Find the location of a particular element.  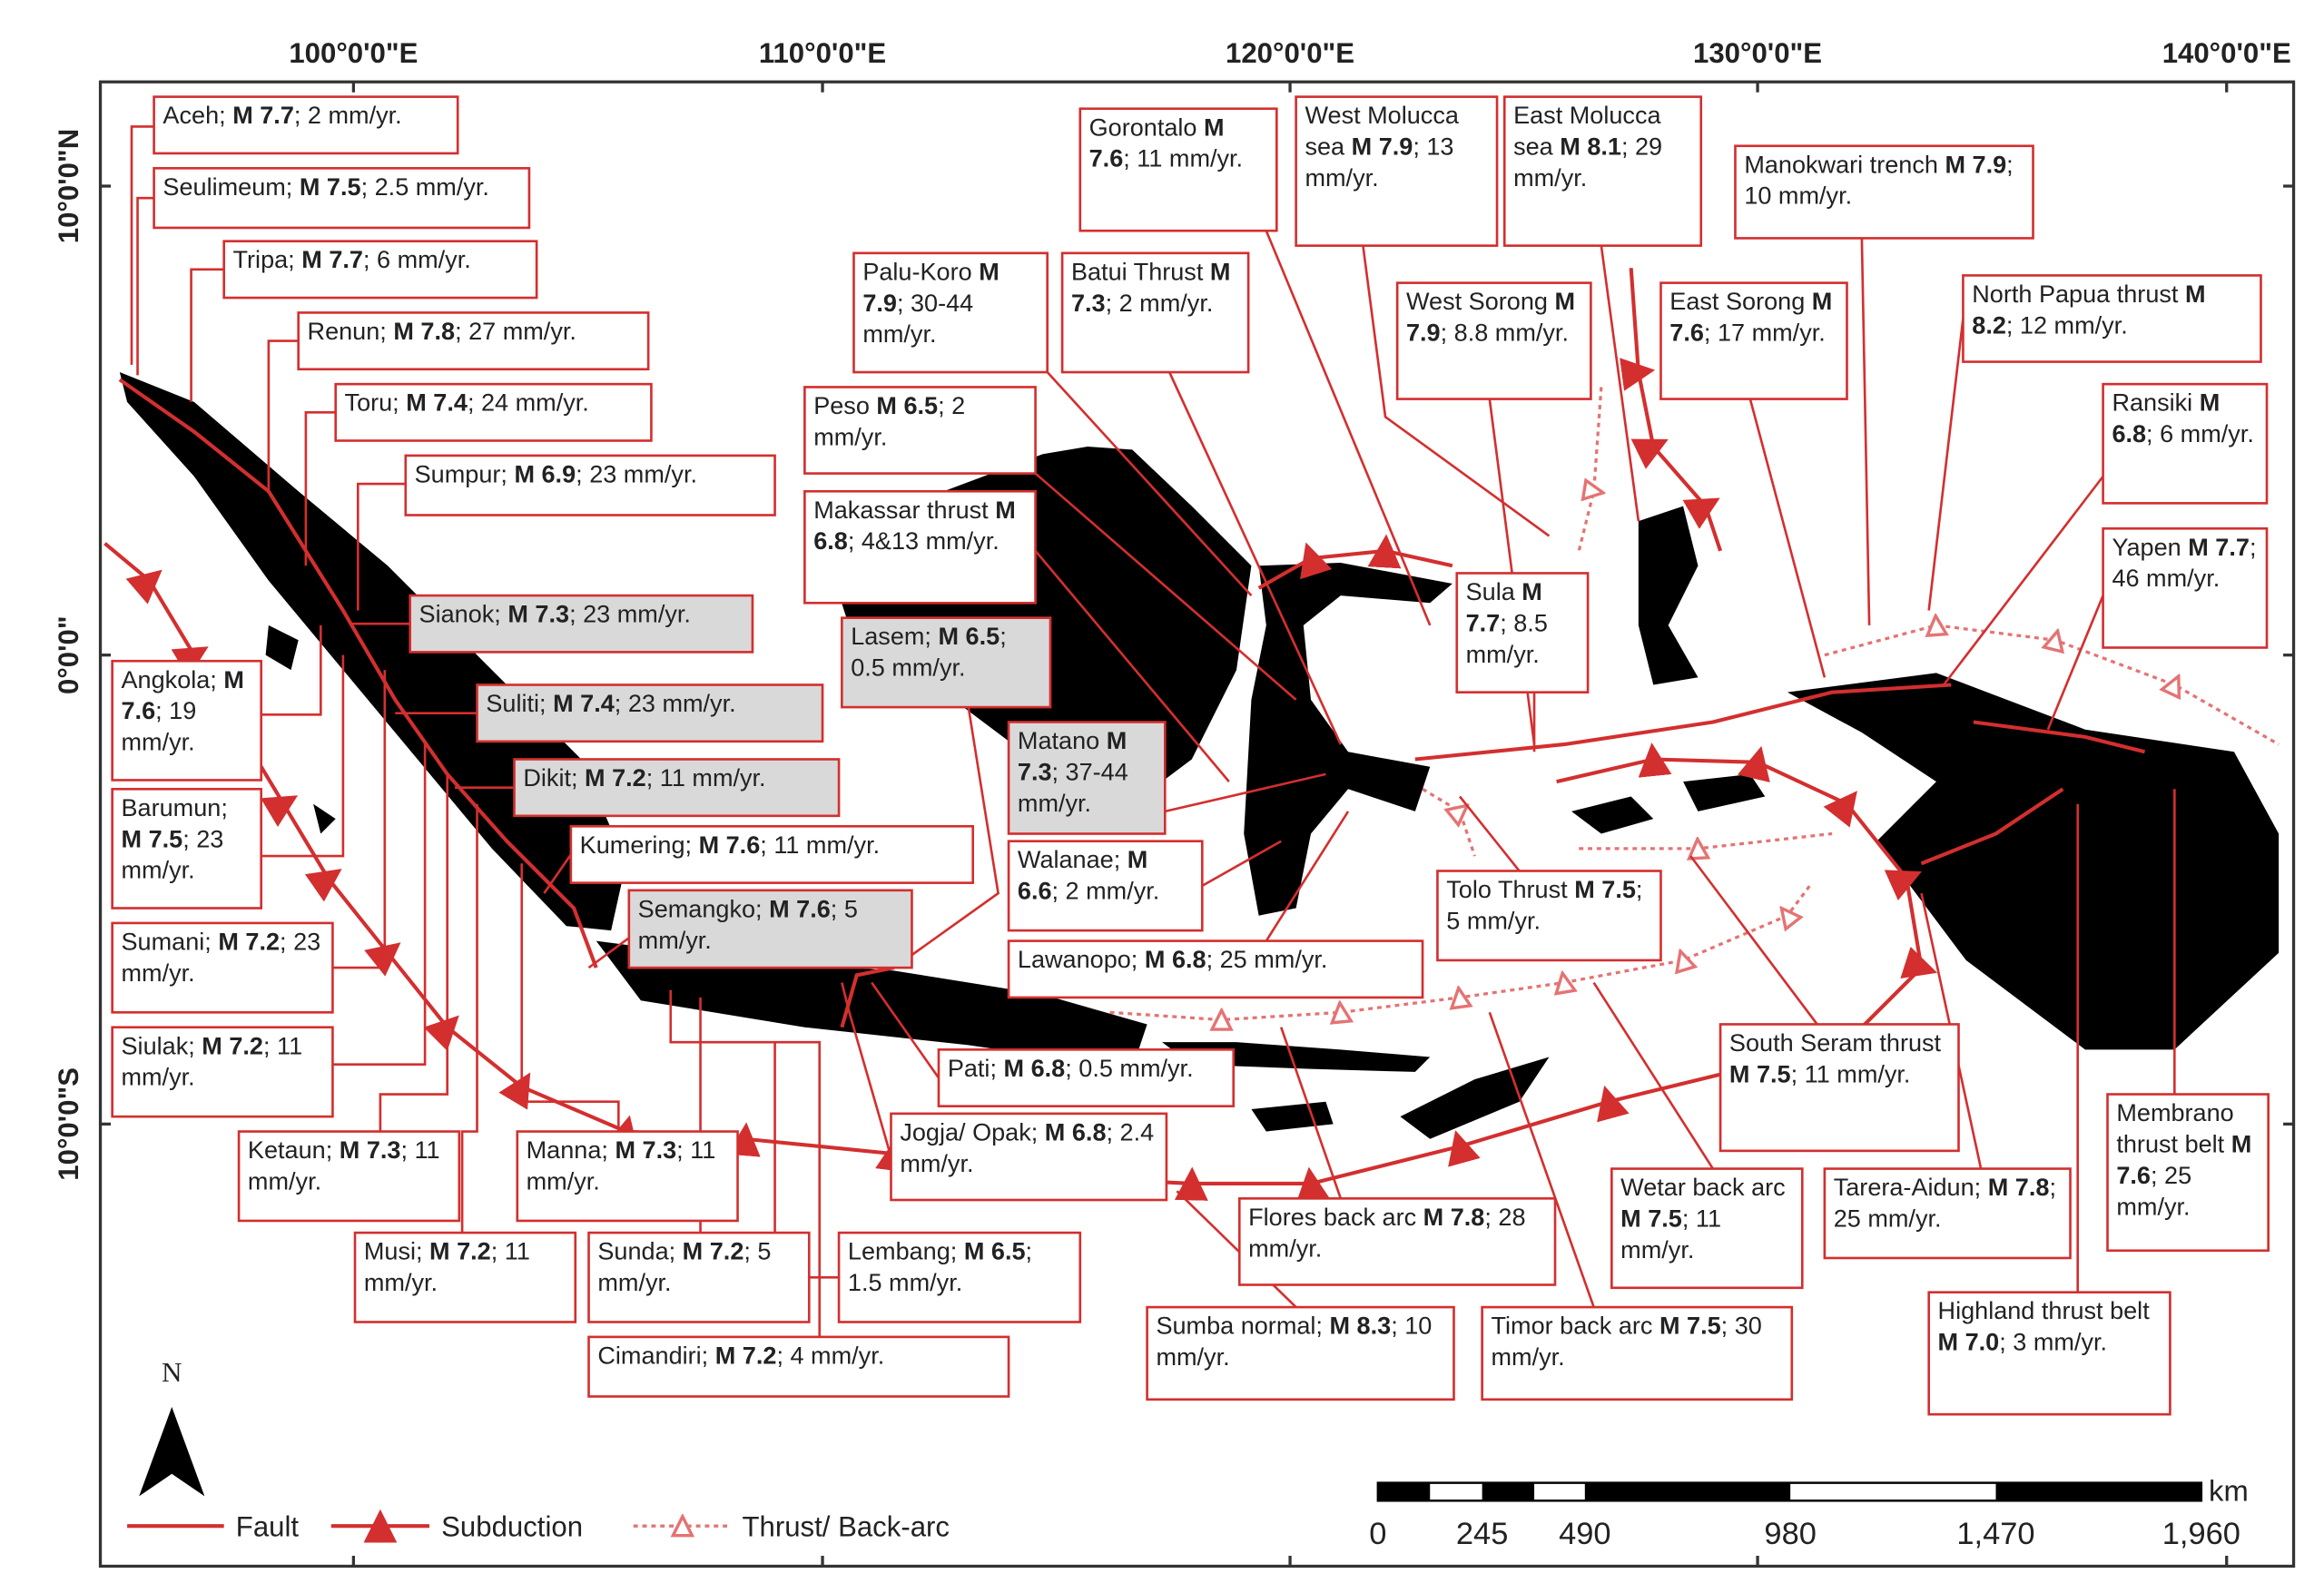

scale-labels: 0 245 490 980 1,470 1,960 is located at coordinates (1804, 1534).